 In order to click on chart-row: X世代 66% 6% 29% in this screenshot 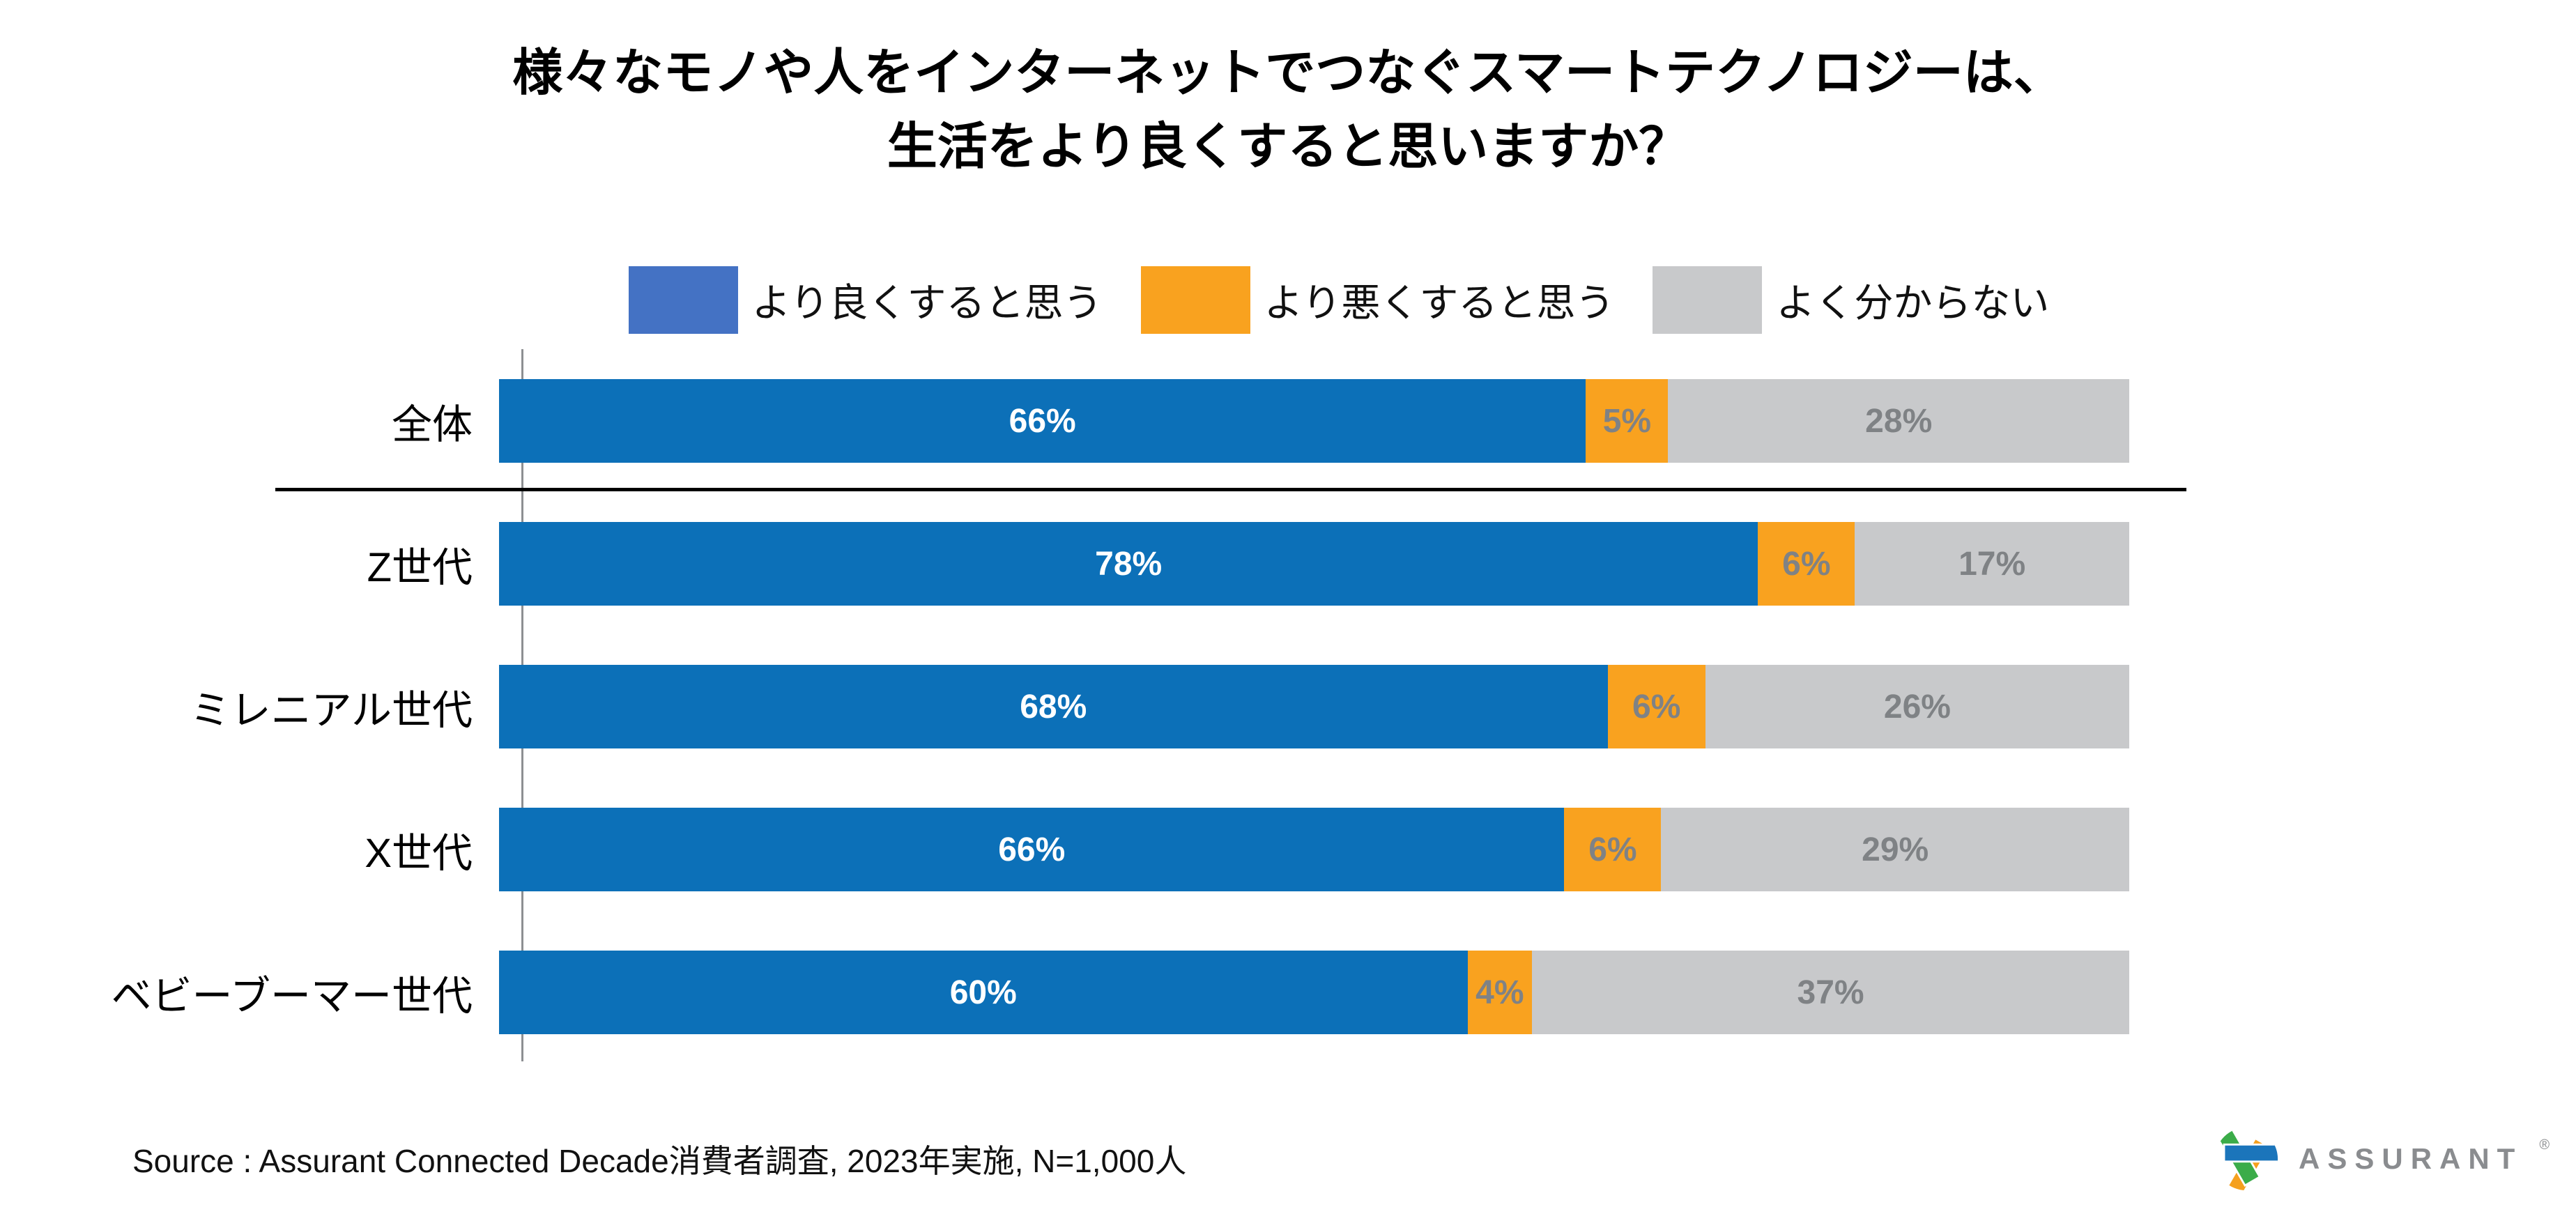, I will do `click(1288, 849)`.